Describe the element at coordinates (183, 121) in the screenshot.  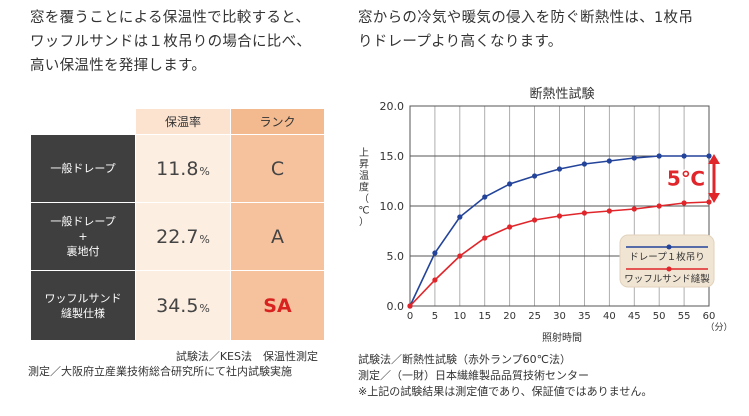
I see `column-header-rate: 保温率` at that location.